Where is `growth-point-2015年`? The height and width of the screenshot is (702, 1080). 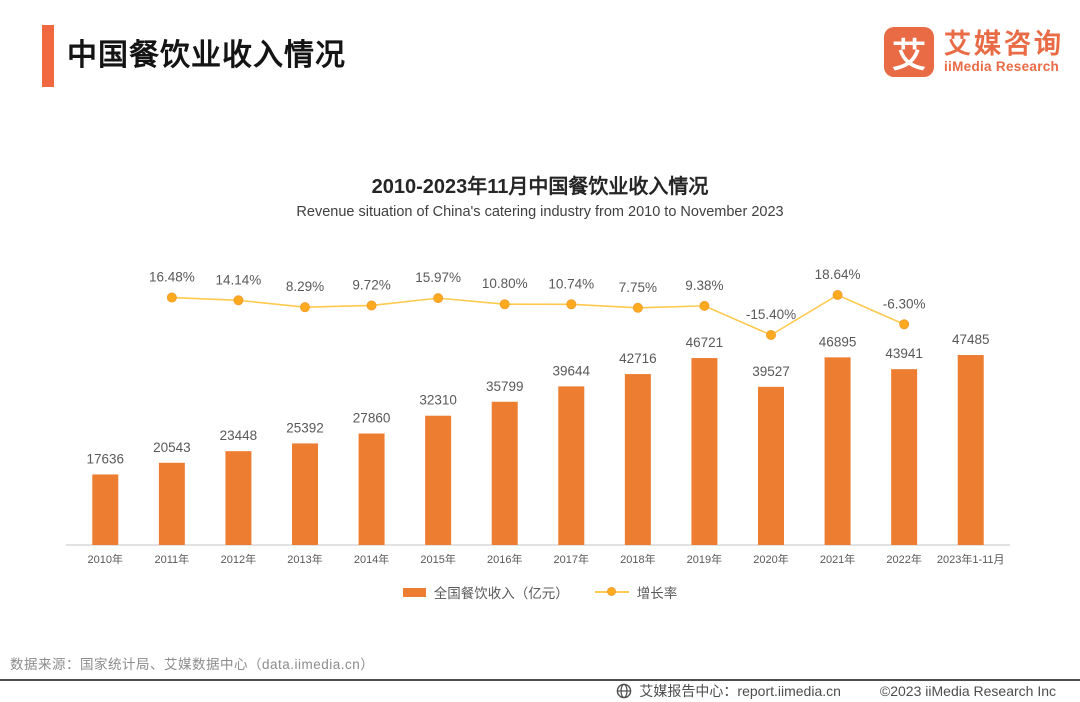
growth-point-2015年 is located at coordinates (438, 298).